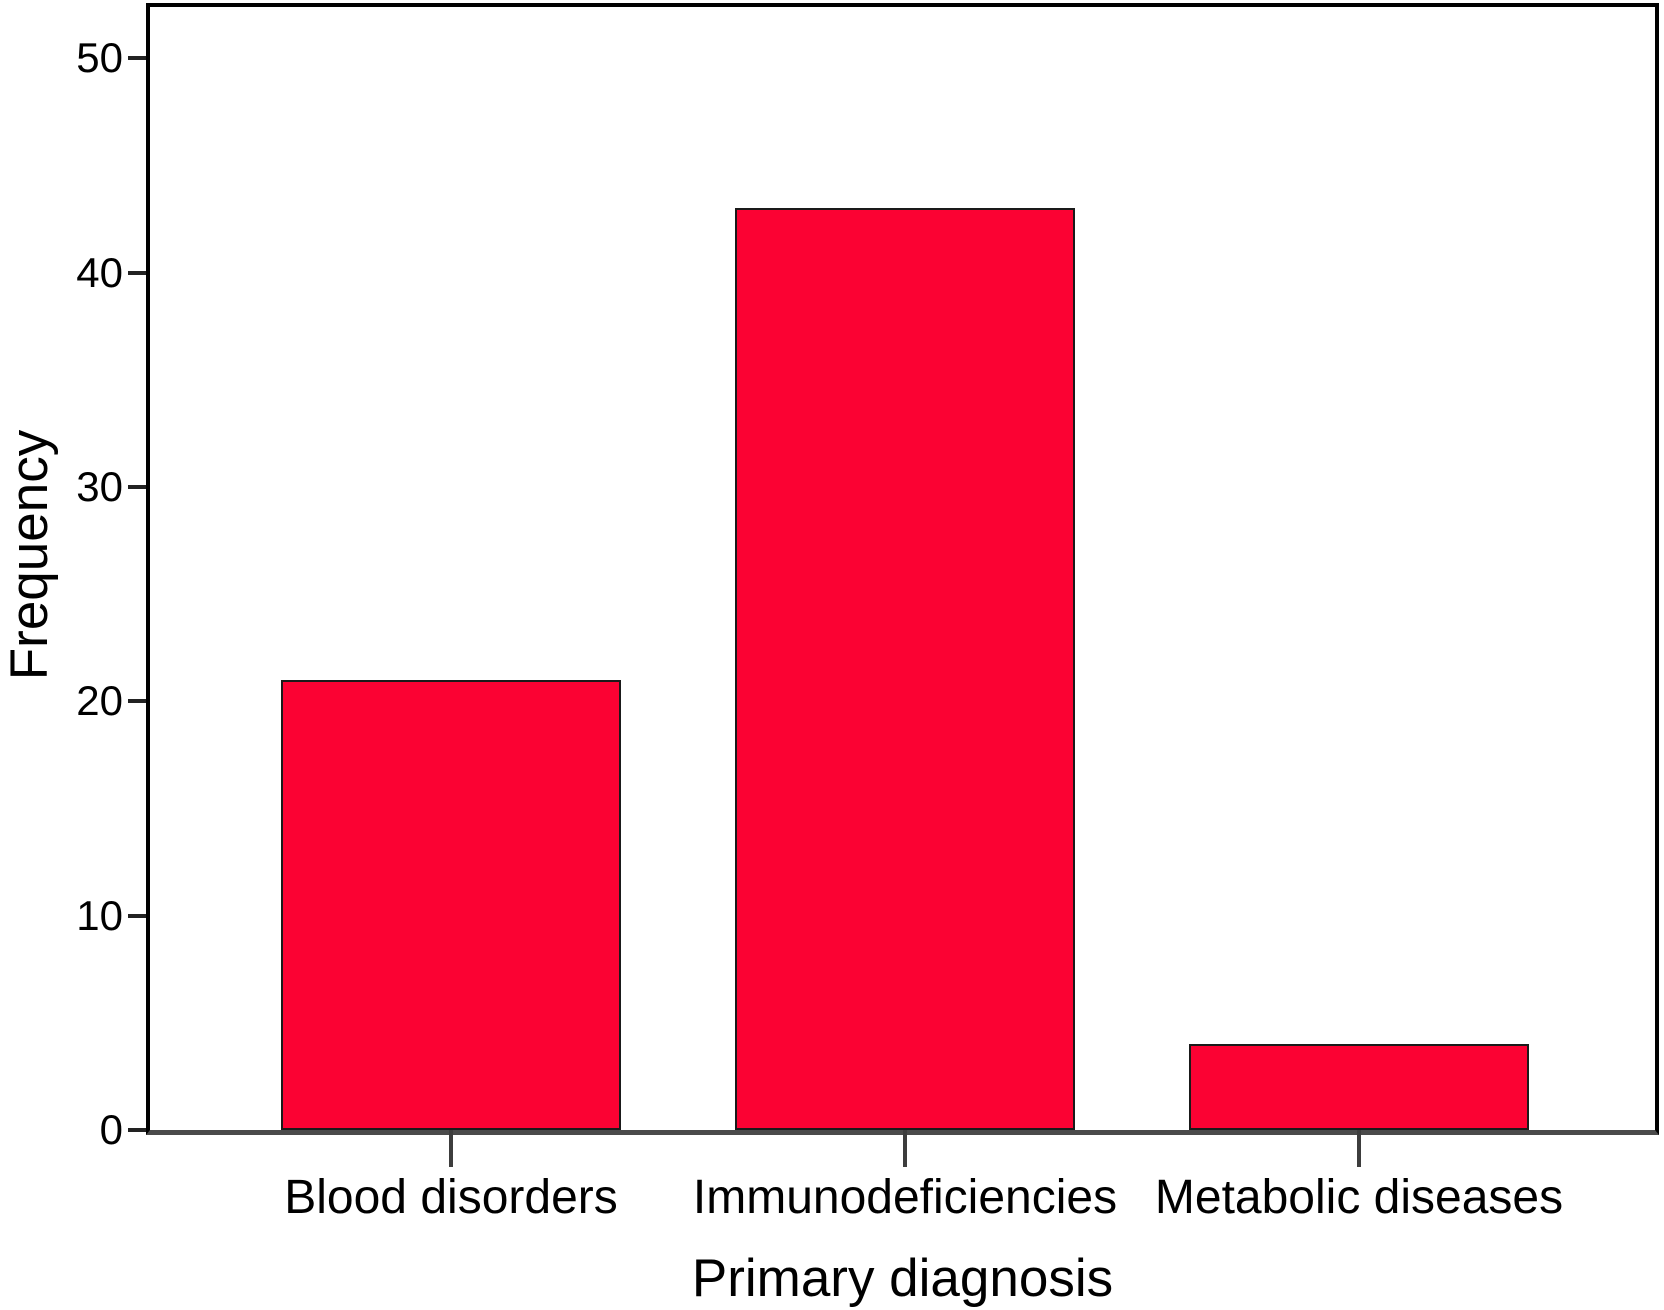  What do you see at coordinates (99, 272) in the screenshot?
I see `y-tick-label: 40` at bounding box center [99, 272].